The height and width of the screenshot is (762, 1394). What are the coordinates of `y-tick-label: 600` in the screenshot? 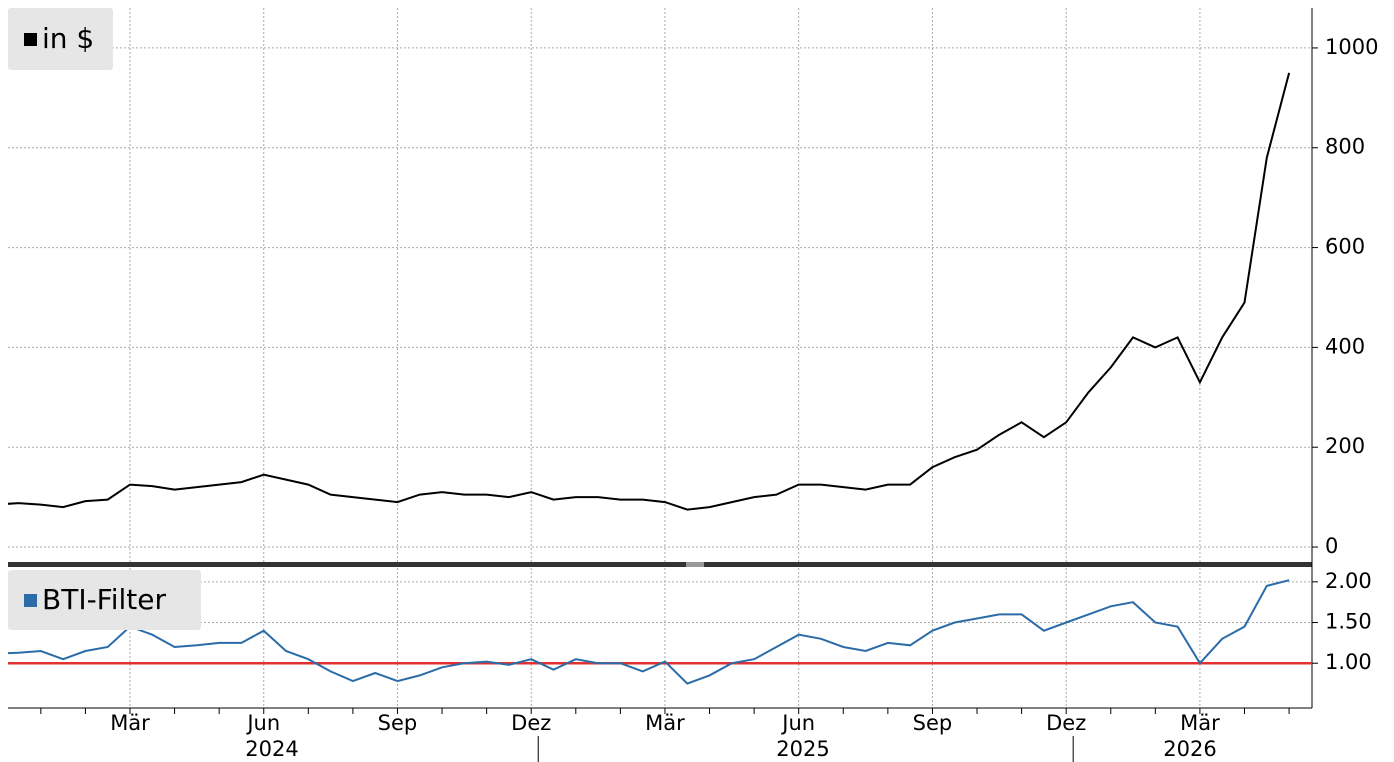 It's located at (1345, 247).